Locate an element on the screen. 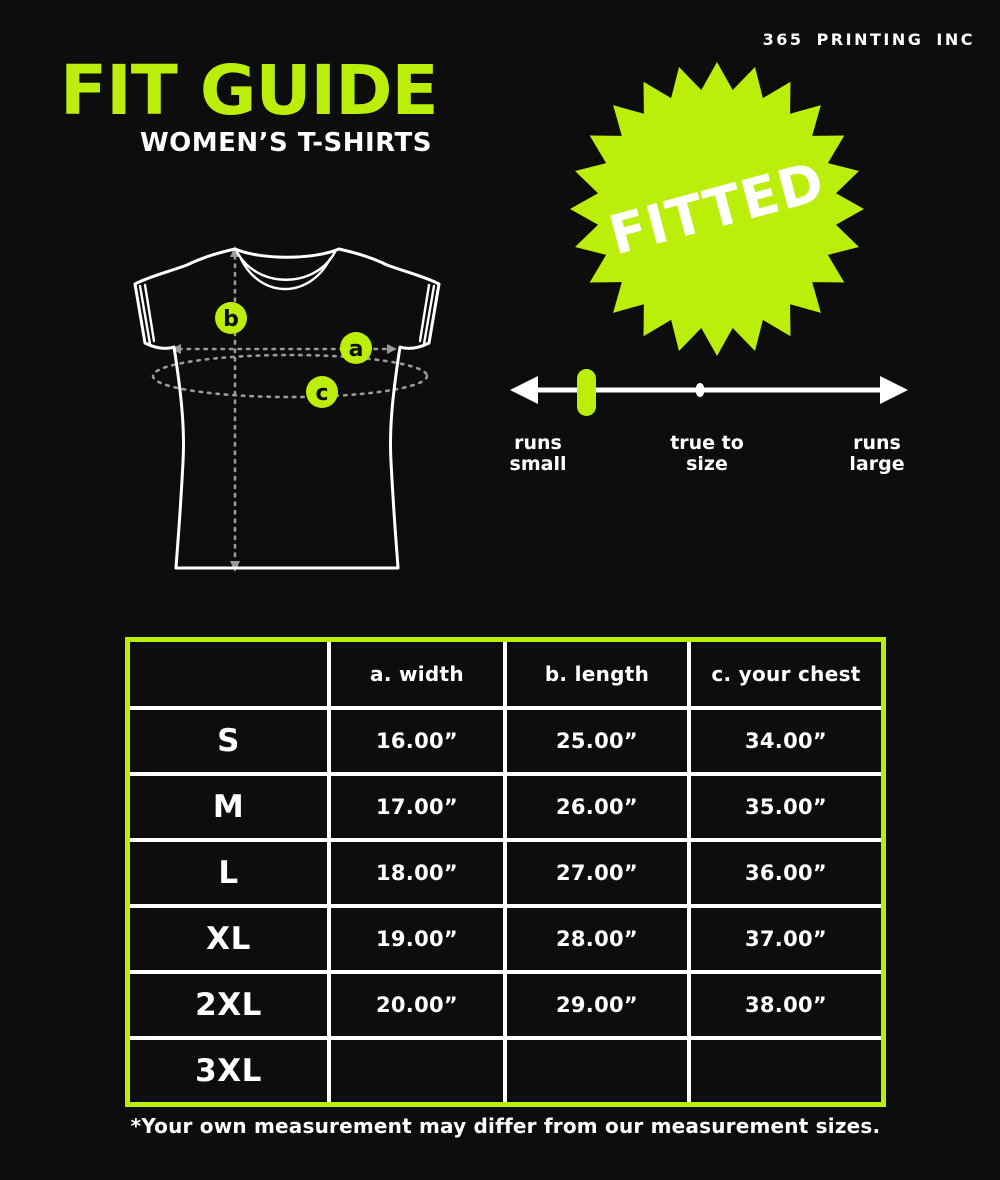  fitted-badge: FITTED is located at coordinates (717, 209).